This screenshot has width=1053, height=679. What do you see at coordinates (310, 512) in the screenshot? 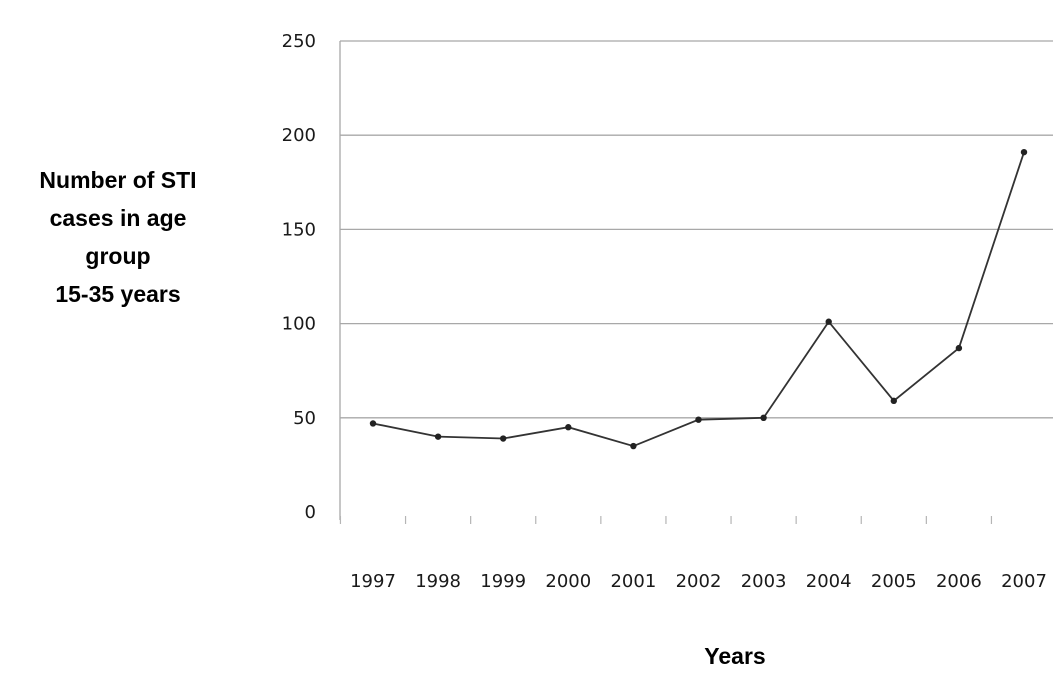
I see `y-tick-label: 0` at bounding box center [310, 512].